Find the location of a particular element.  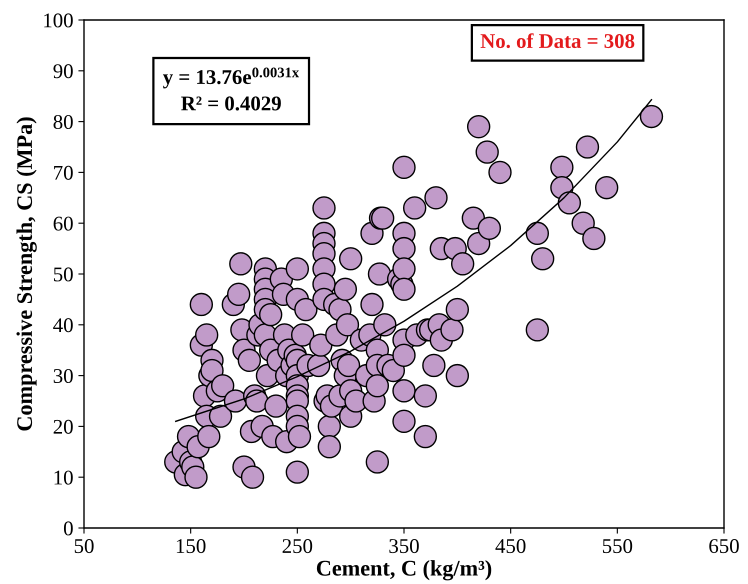

y-tick-label: 60 is located at coordinates (63, 223).